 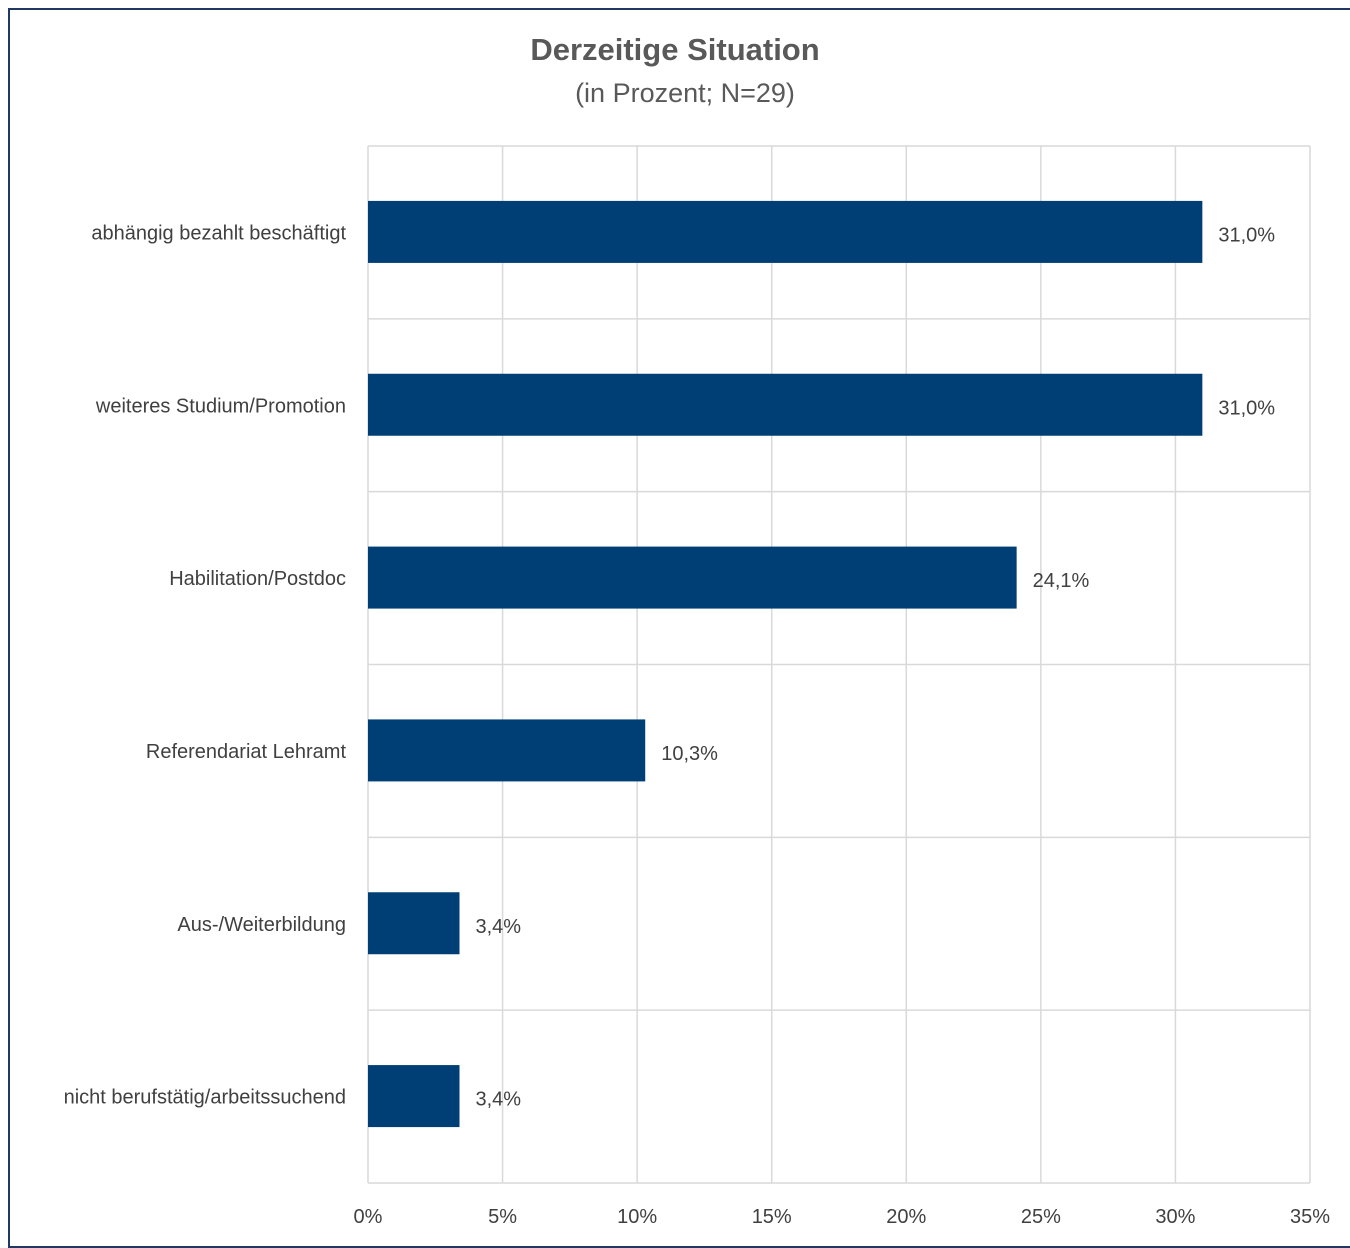 What do you see at coordinates (685, 93) in the screenshot?
I see `chart-subtitle: (in Prozent; N=29)` at bounding box center [685, 93].